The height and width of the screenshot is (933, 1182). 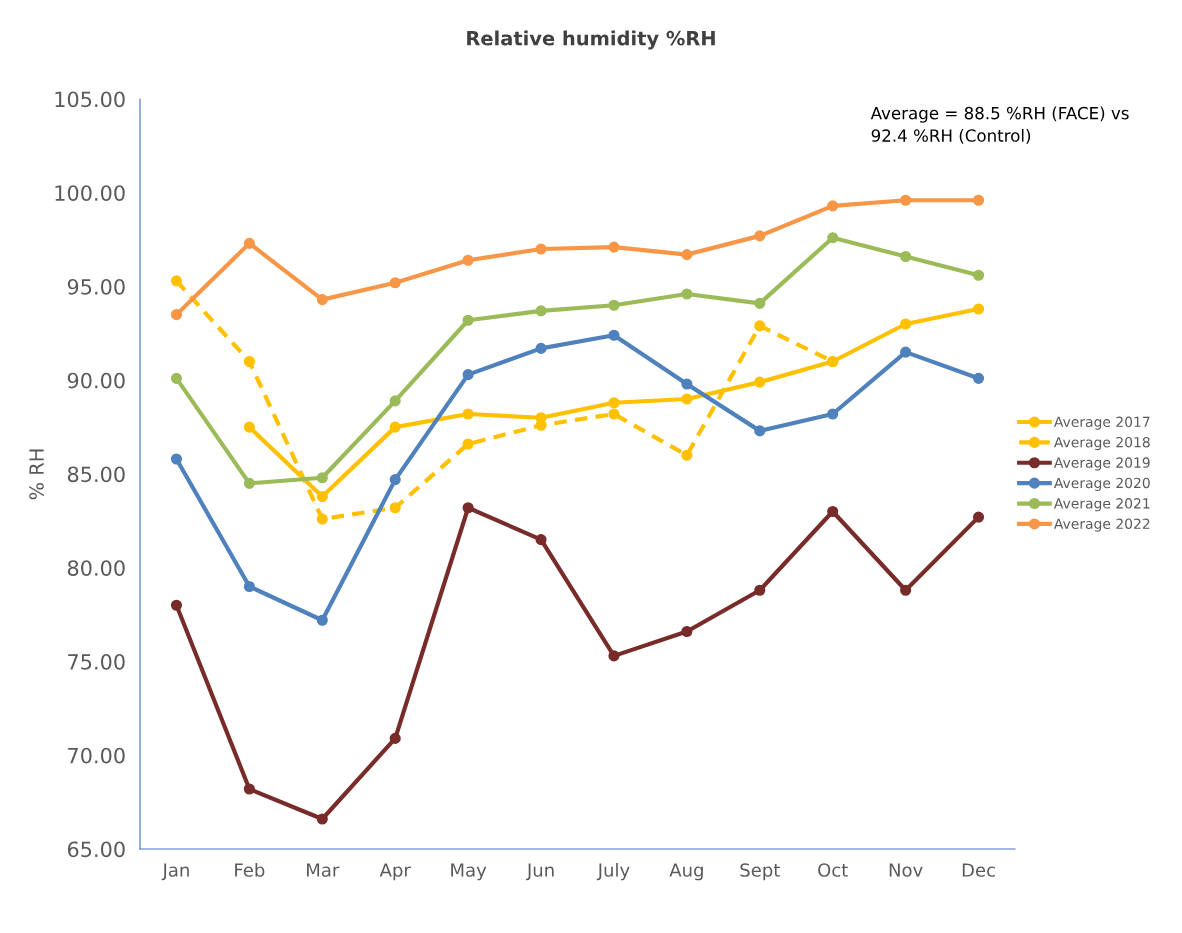 I want to click on y-tick-label: 105.00, so click(x=90, y=99).